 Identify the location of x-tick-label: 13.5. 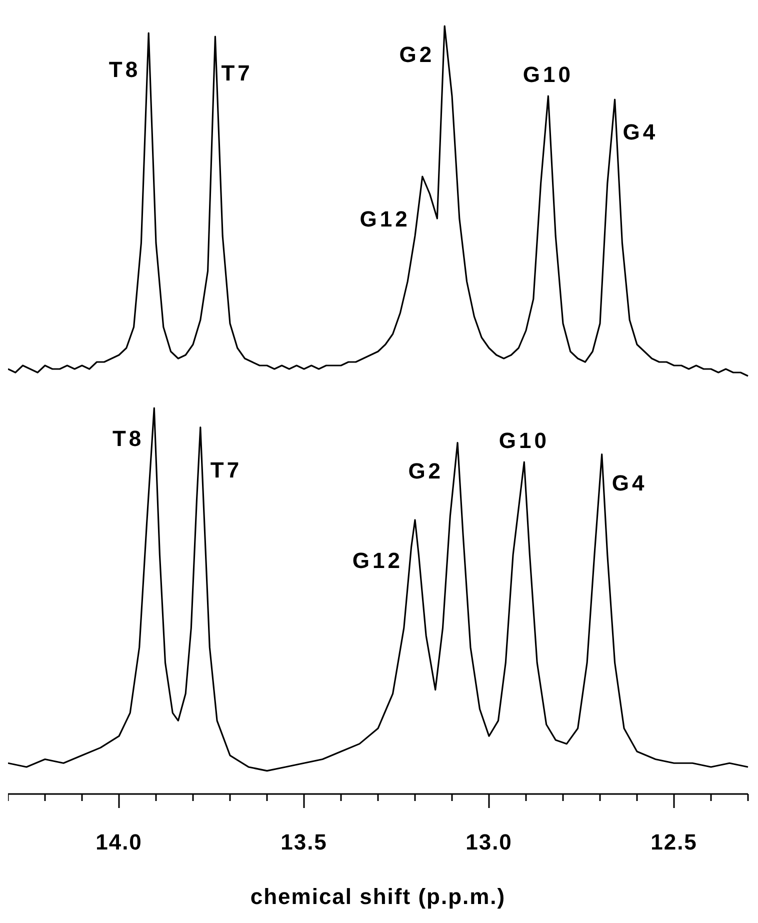
(304, 842).